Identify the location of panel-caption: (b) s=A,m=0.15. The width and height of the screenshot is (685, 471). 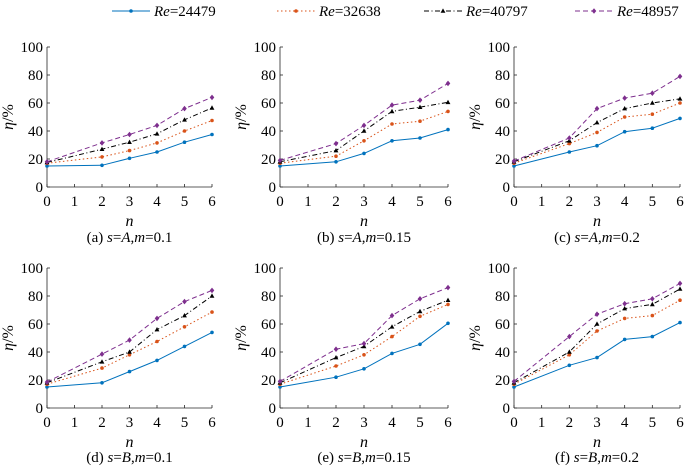
(364, 238).